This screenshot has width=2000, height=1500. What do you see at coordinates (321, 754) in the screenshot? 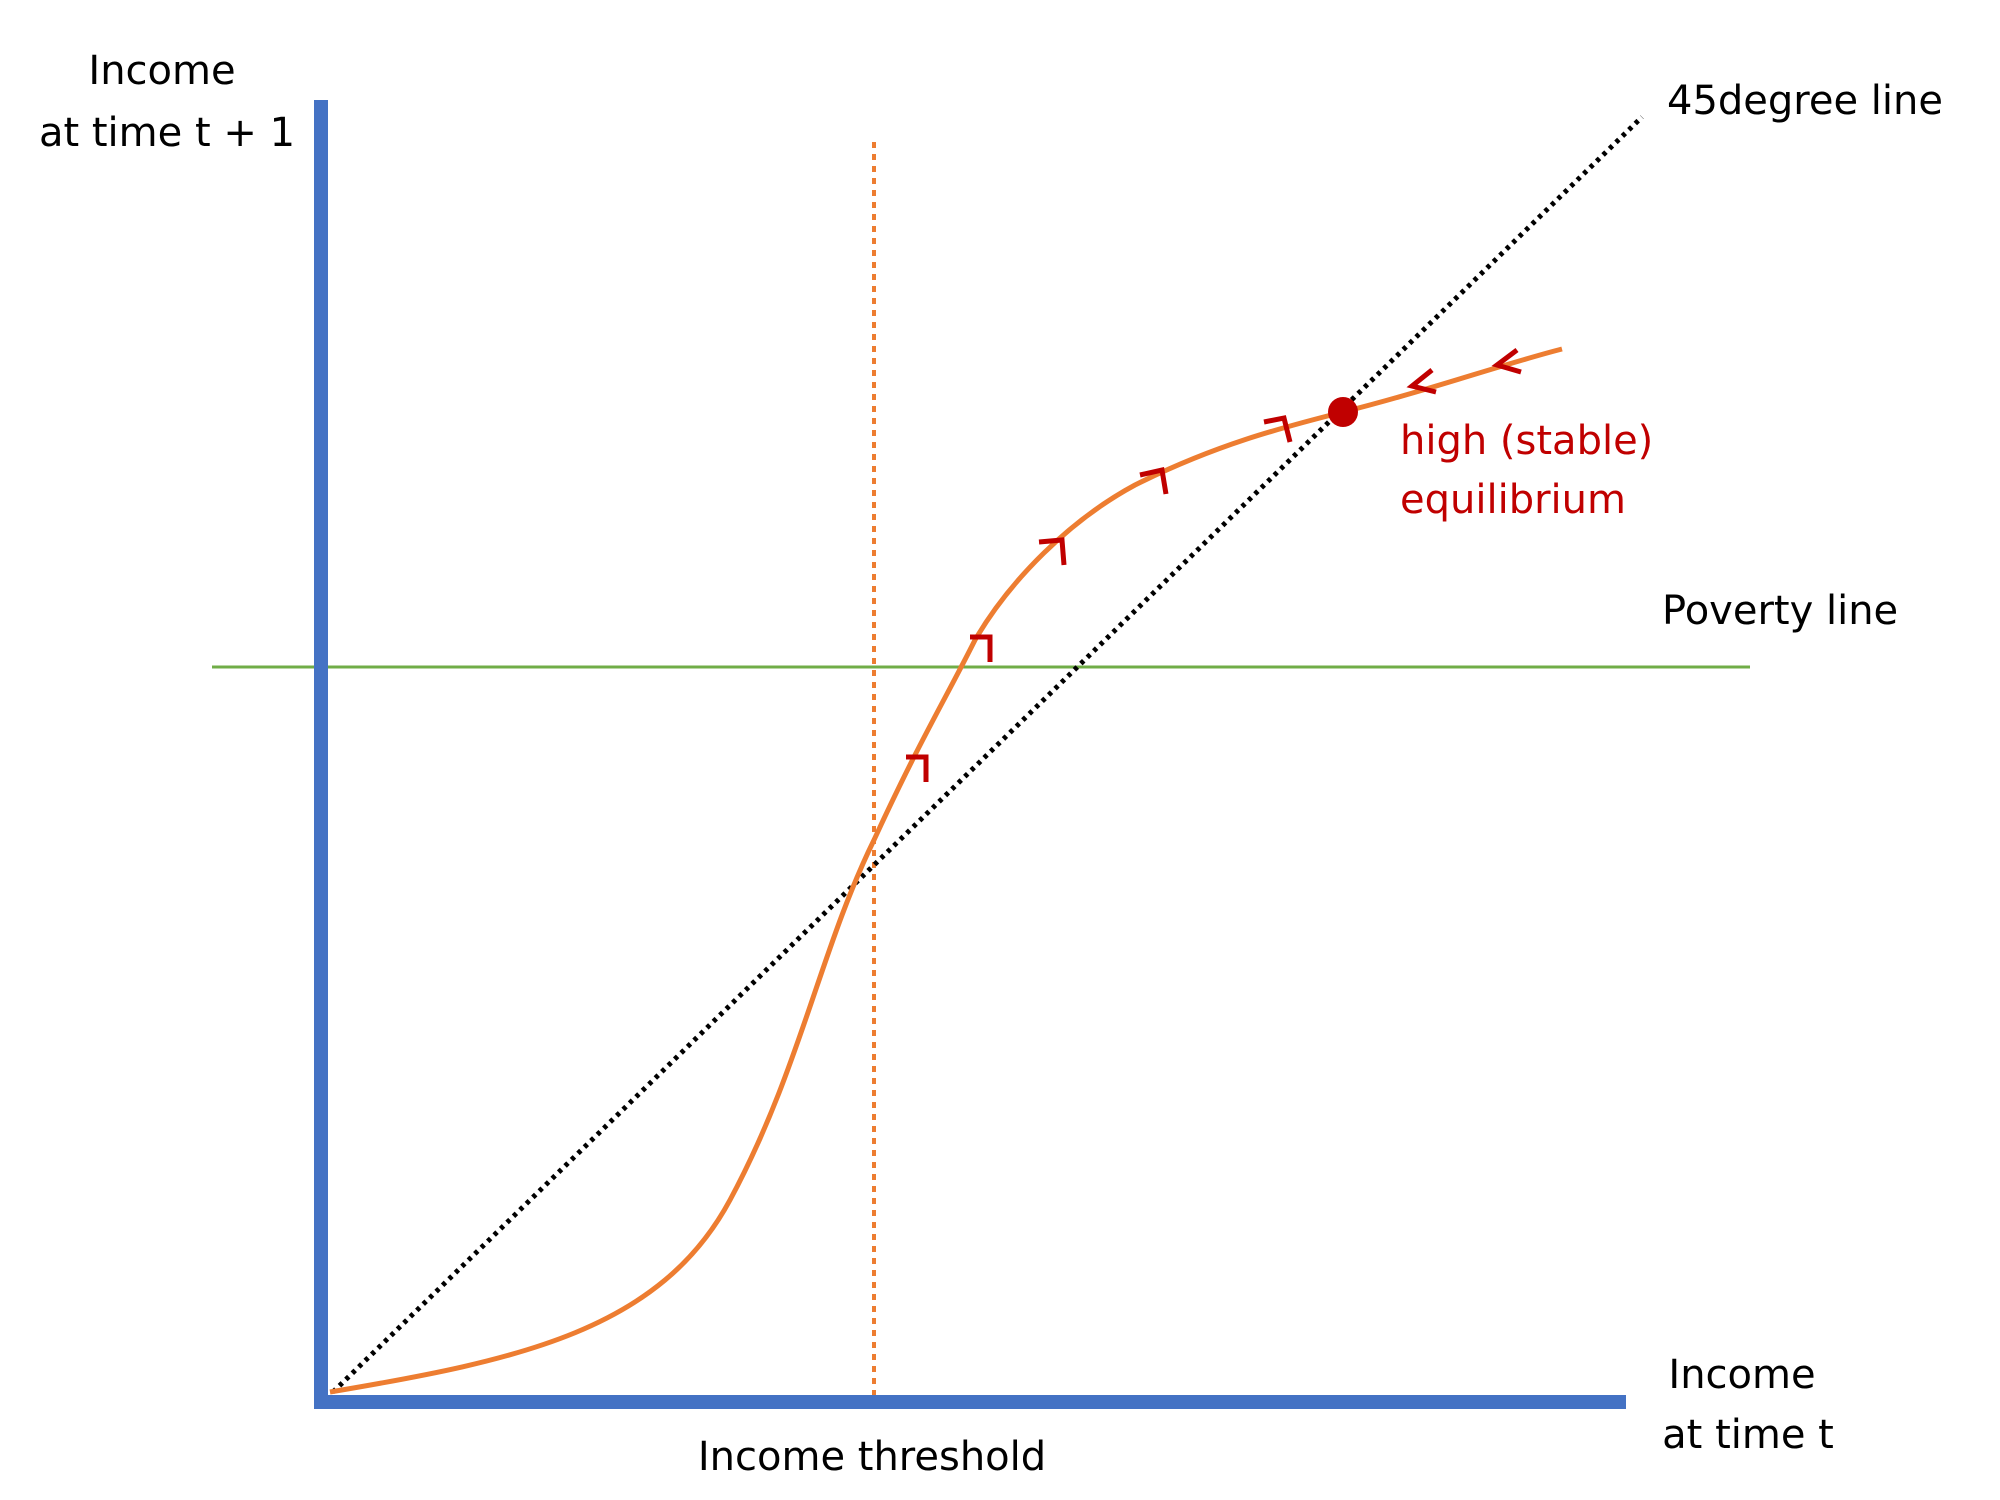
I see `y-axis` at bounding box center [321, 754].